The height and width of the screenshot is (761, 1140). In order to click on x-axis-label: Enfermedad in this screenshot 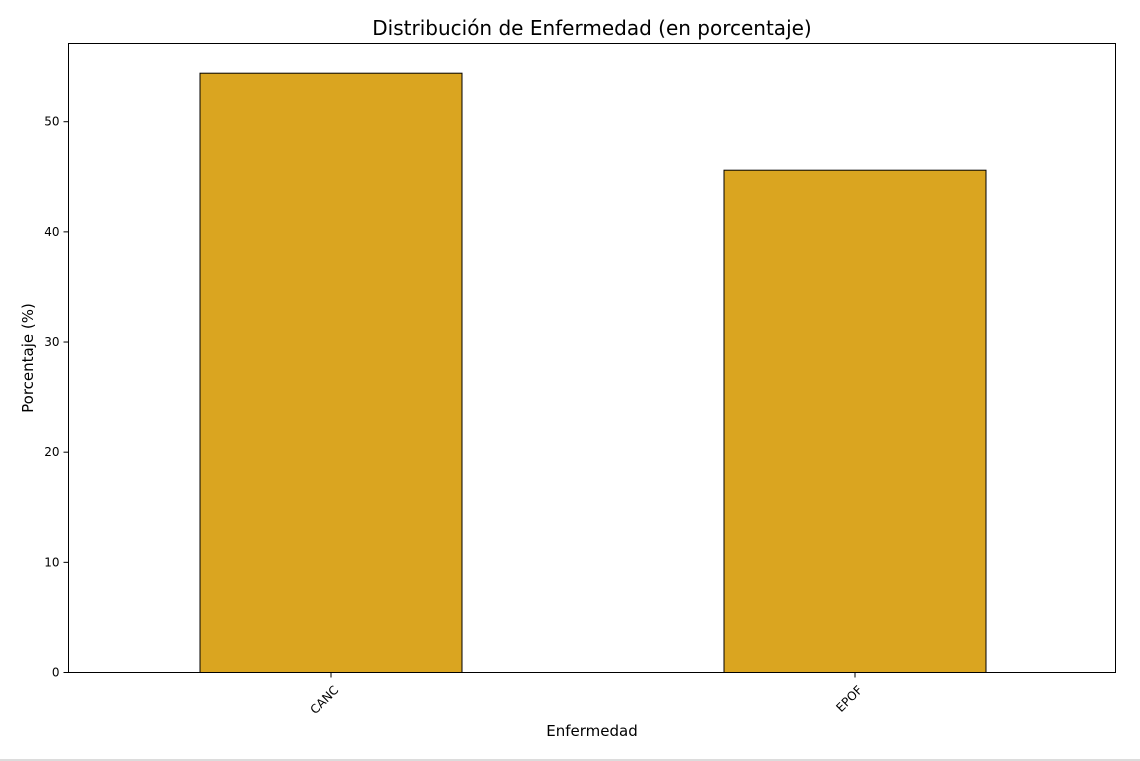, I will do `click(591, 731)`.